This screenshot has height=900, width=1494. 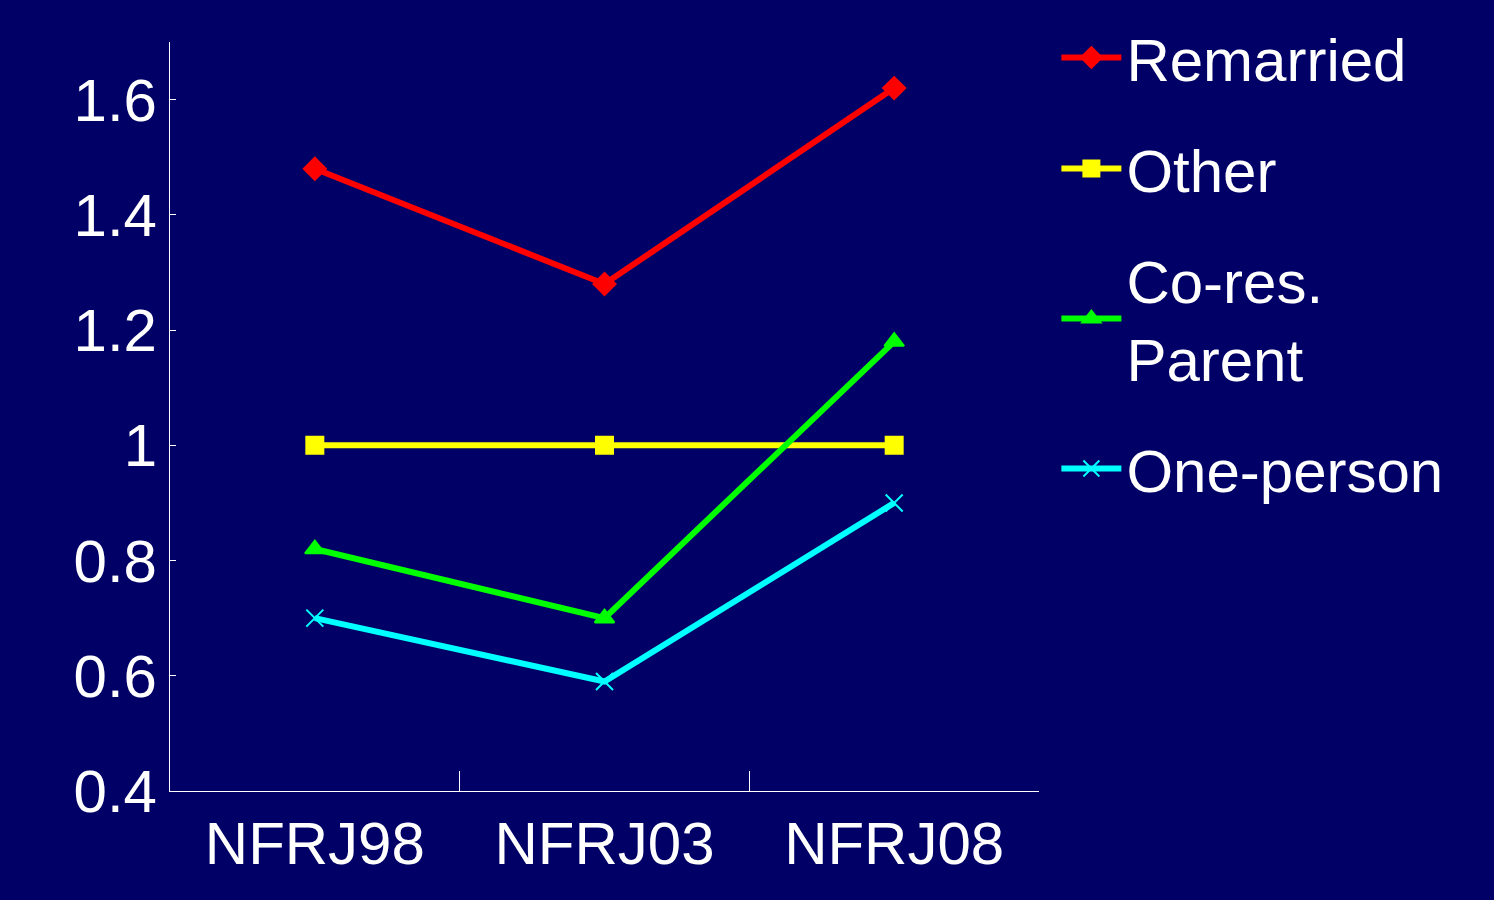 I want to click on y-tick-label: 1.2, so click(x=115, y=331).